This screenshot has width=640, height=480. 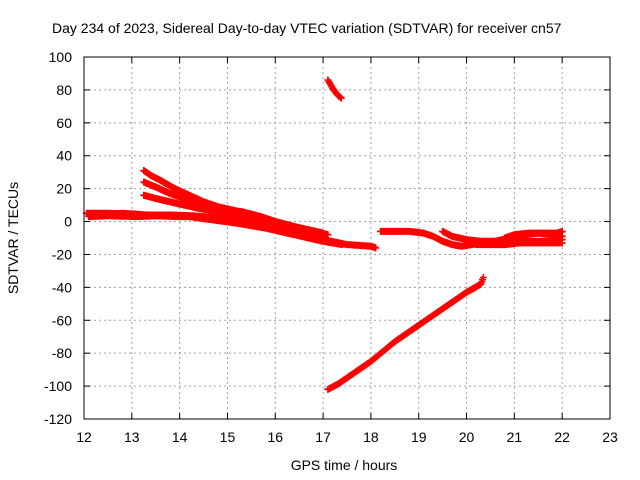 What do you see at coordinates (467, 437) in the screenshot?
I see `x-tick-label: 20` at bounding box center [467, 437].